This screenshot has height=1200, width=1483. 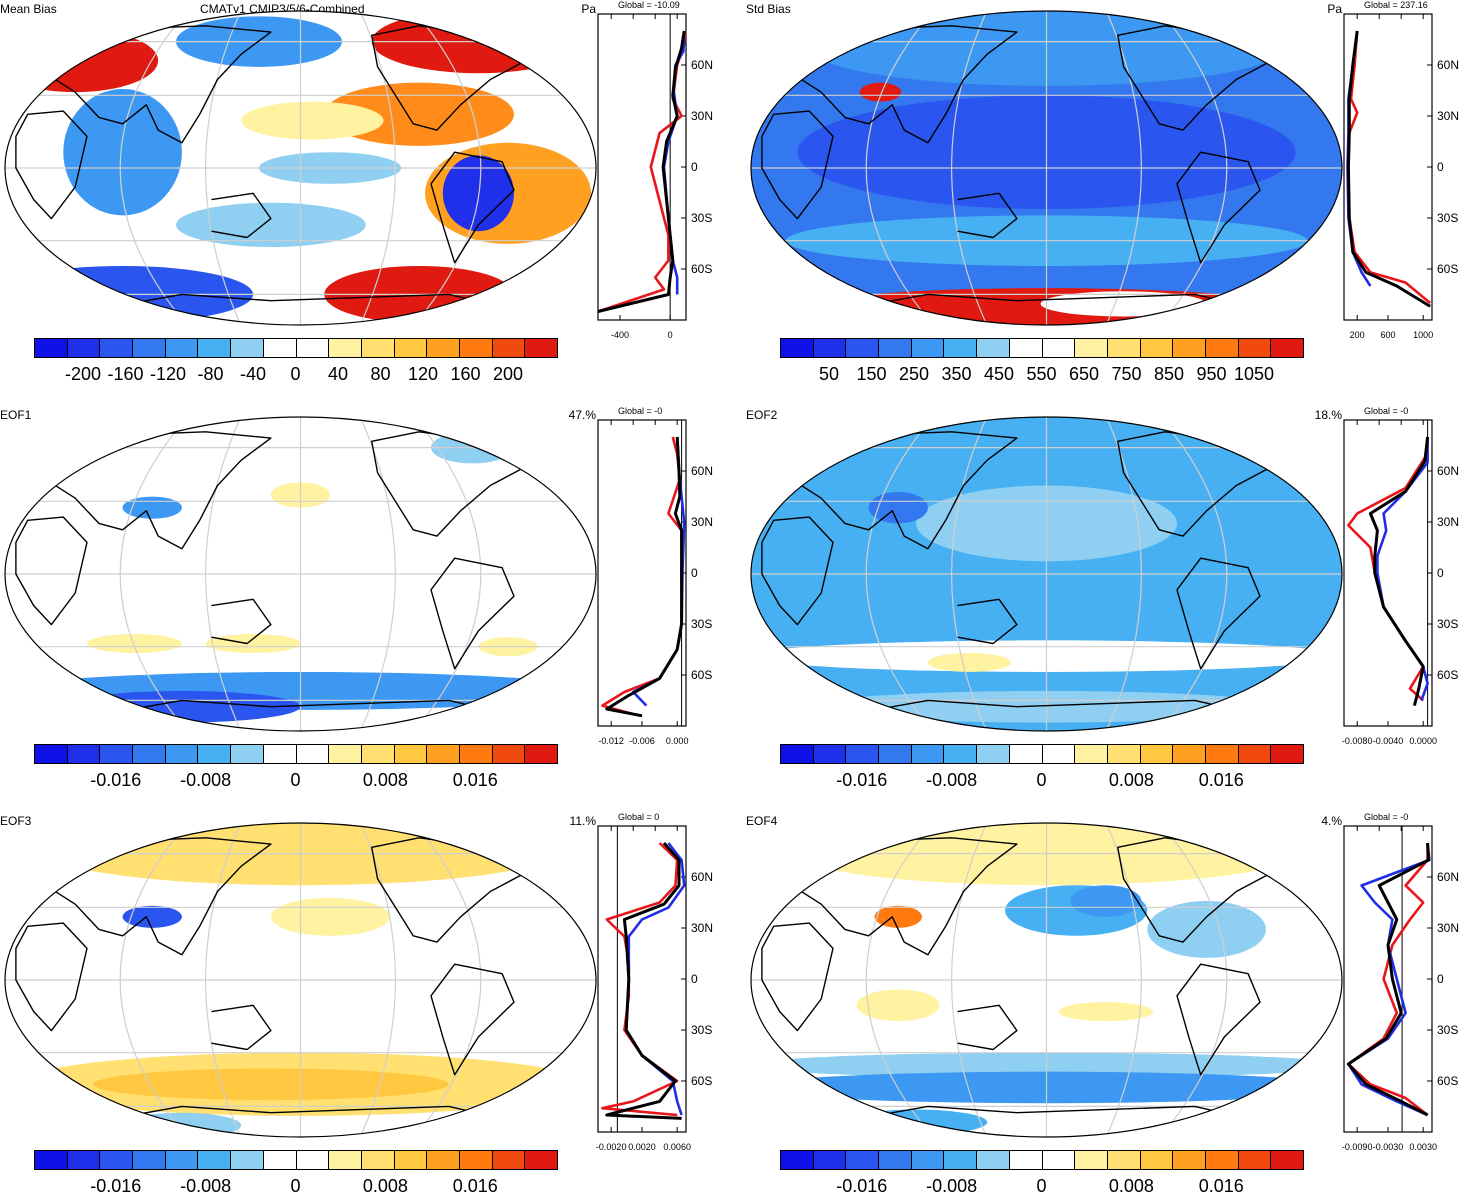 I want to click on colorbar-label: 120, so click(x=422, y=374).